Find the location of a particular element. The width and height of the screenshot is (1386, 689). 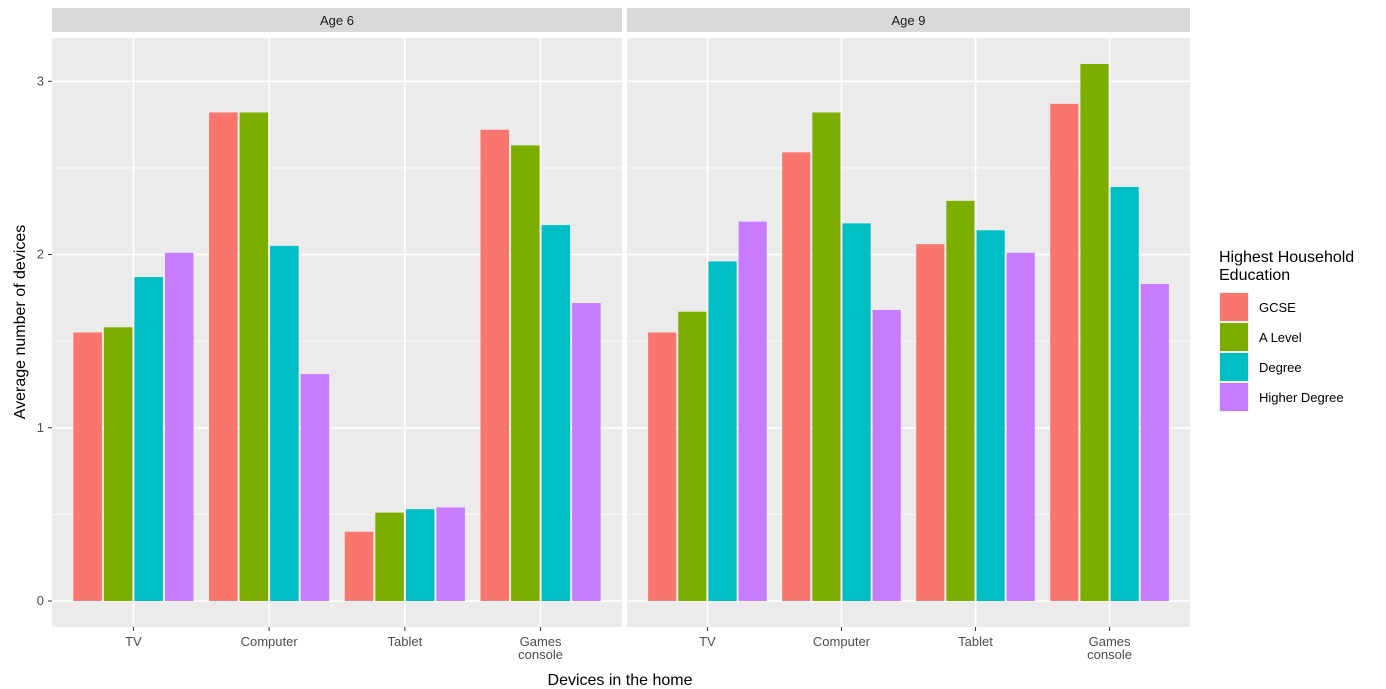

y-tick-label: 2 is located at coordinates (40, 254).